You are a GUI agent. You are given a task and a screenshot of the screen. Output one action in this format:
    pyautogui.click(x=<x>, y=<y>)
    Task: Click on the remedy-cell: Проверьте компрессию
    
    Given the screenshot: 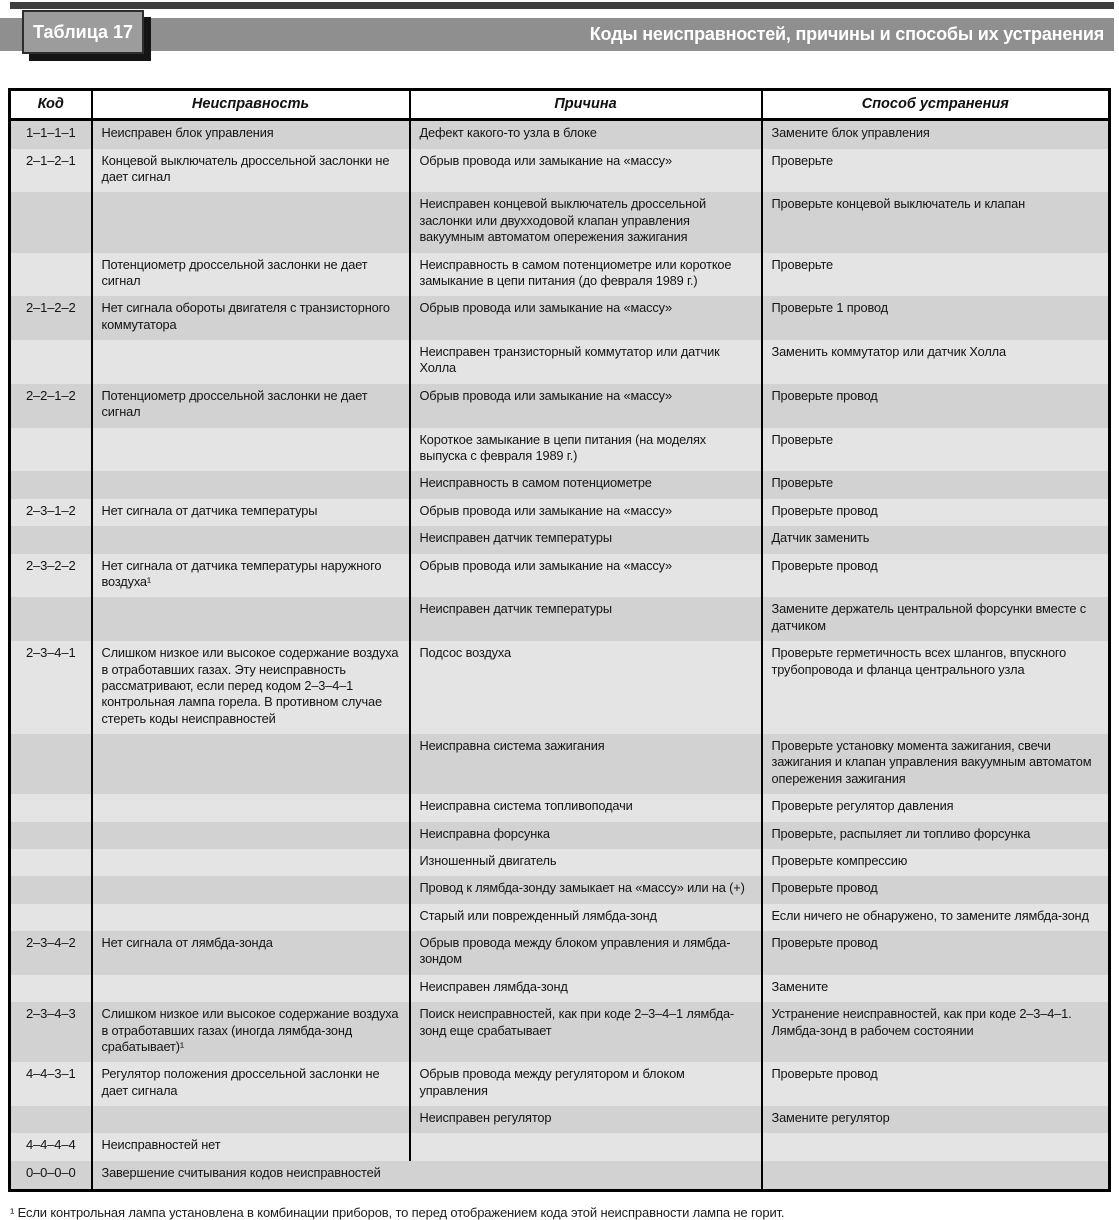 What is the action you would take?
    pyautogui.click(x=935, y=862)
    